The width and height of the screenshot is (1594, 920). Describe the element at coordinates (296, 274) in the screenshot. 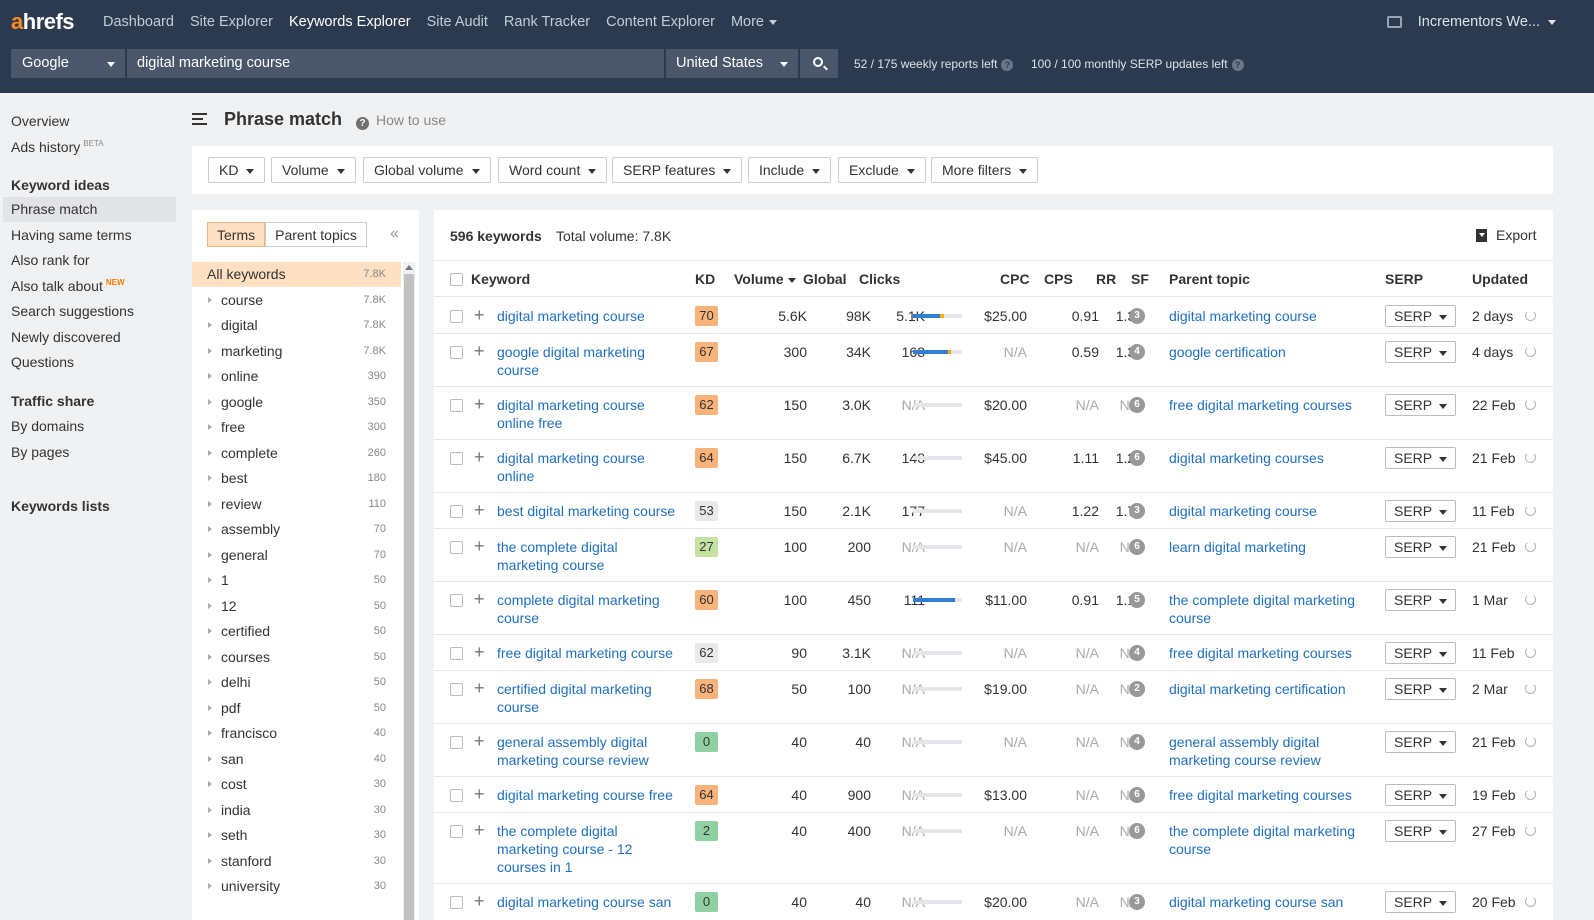

I see `term-all-keywords: All keywords 7.8K` at that location.